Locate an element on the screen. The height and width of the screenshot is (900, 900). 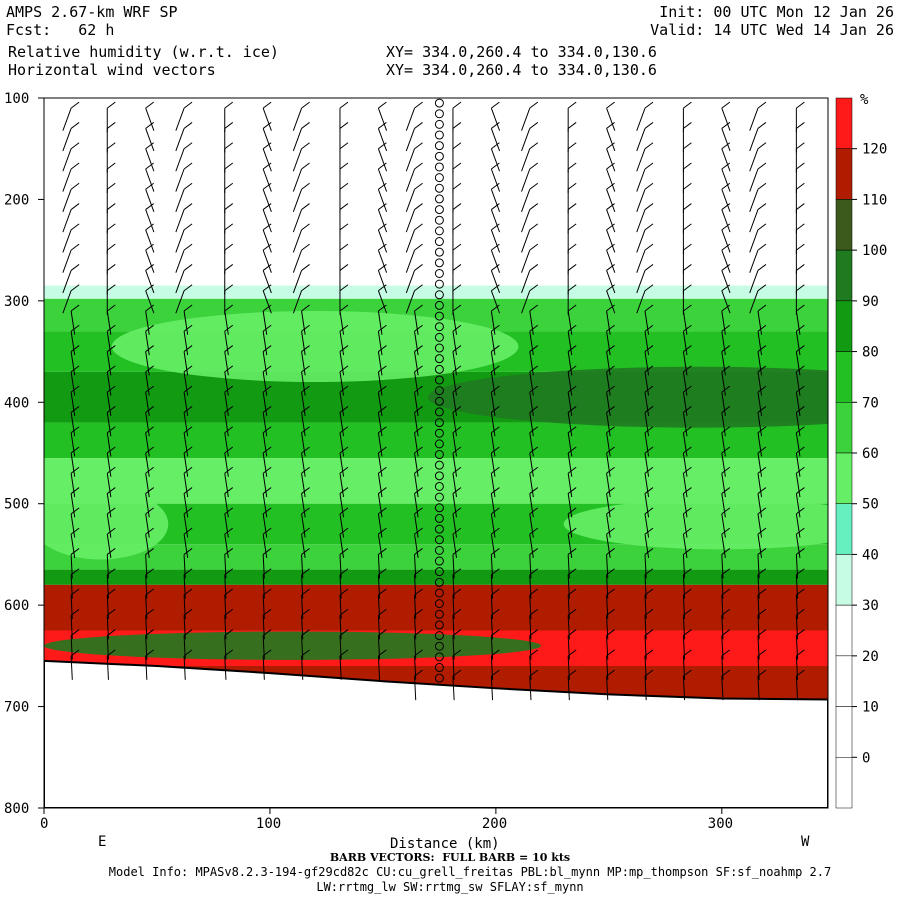
x-axis-label: Distance (km) is located at coordinates (445, 844).